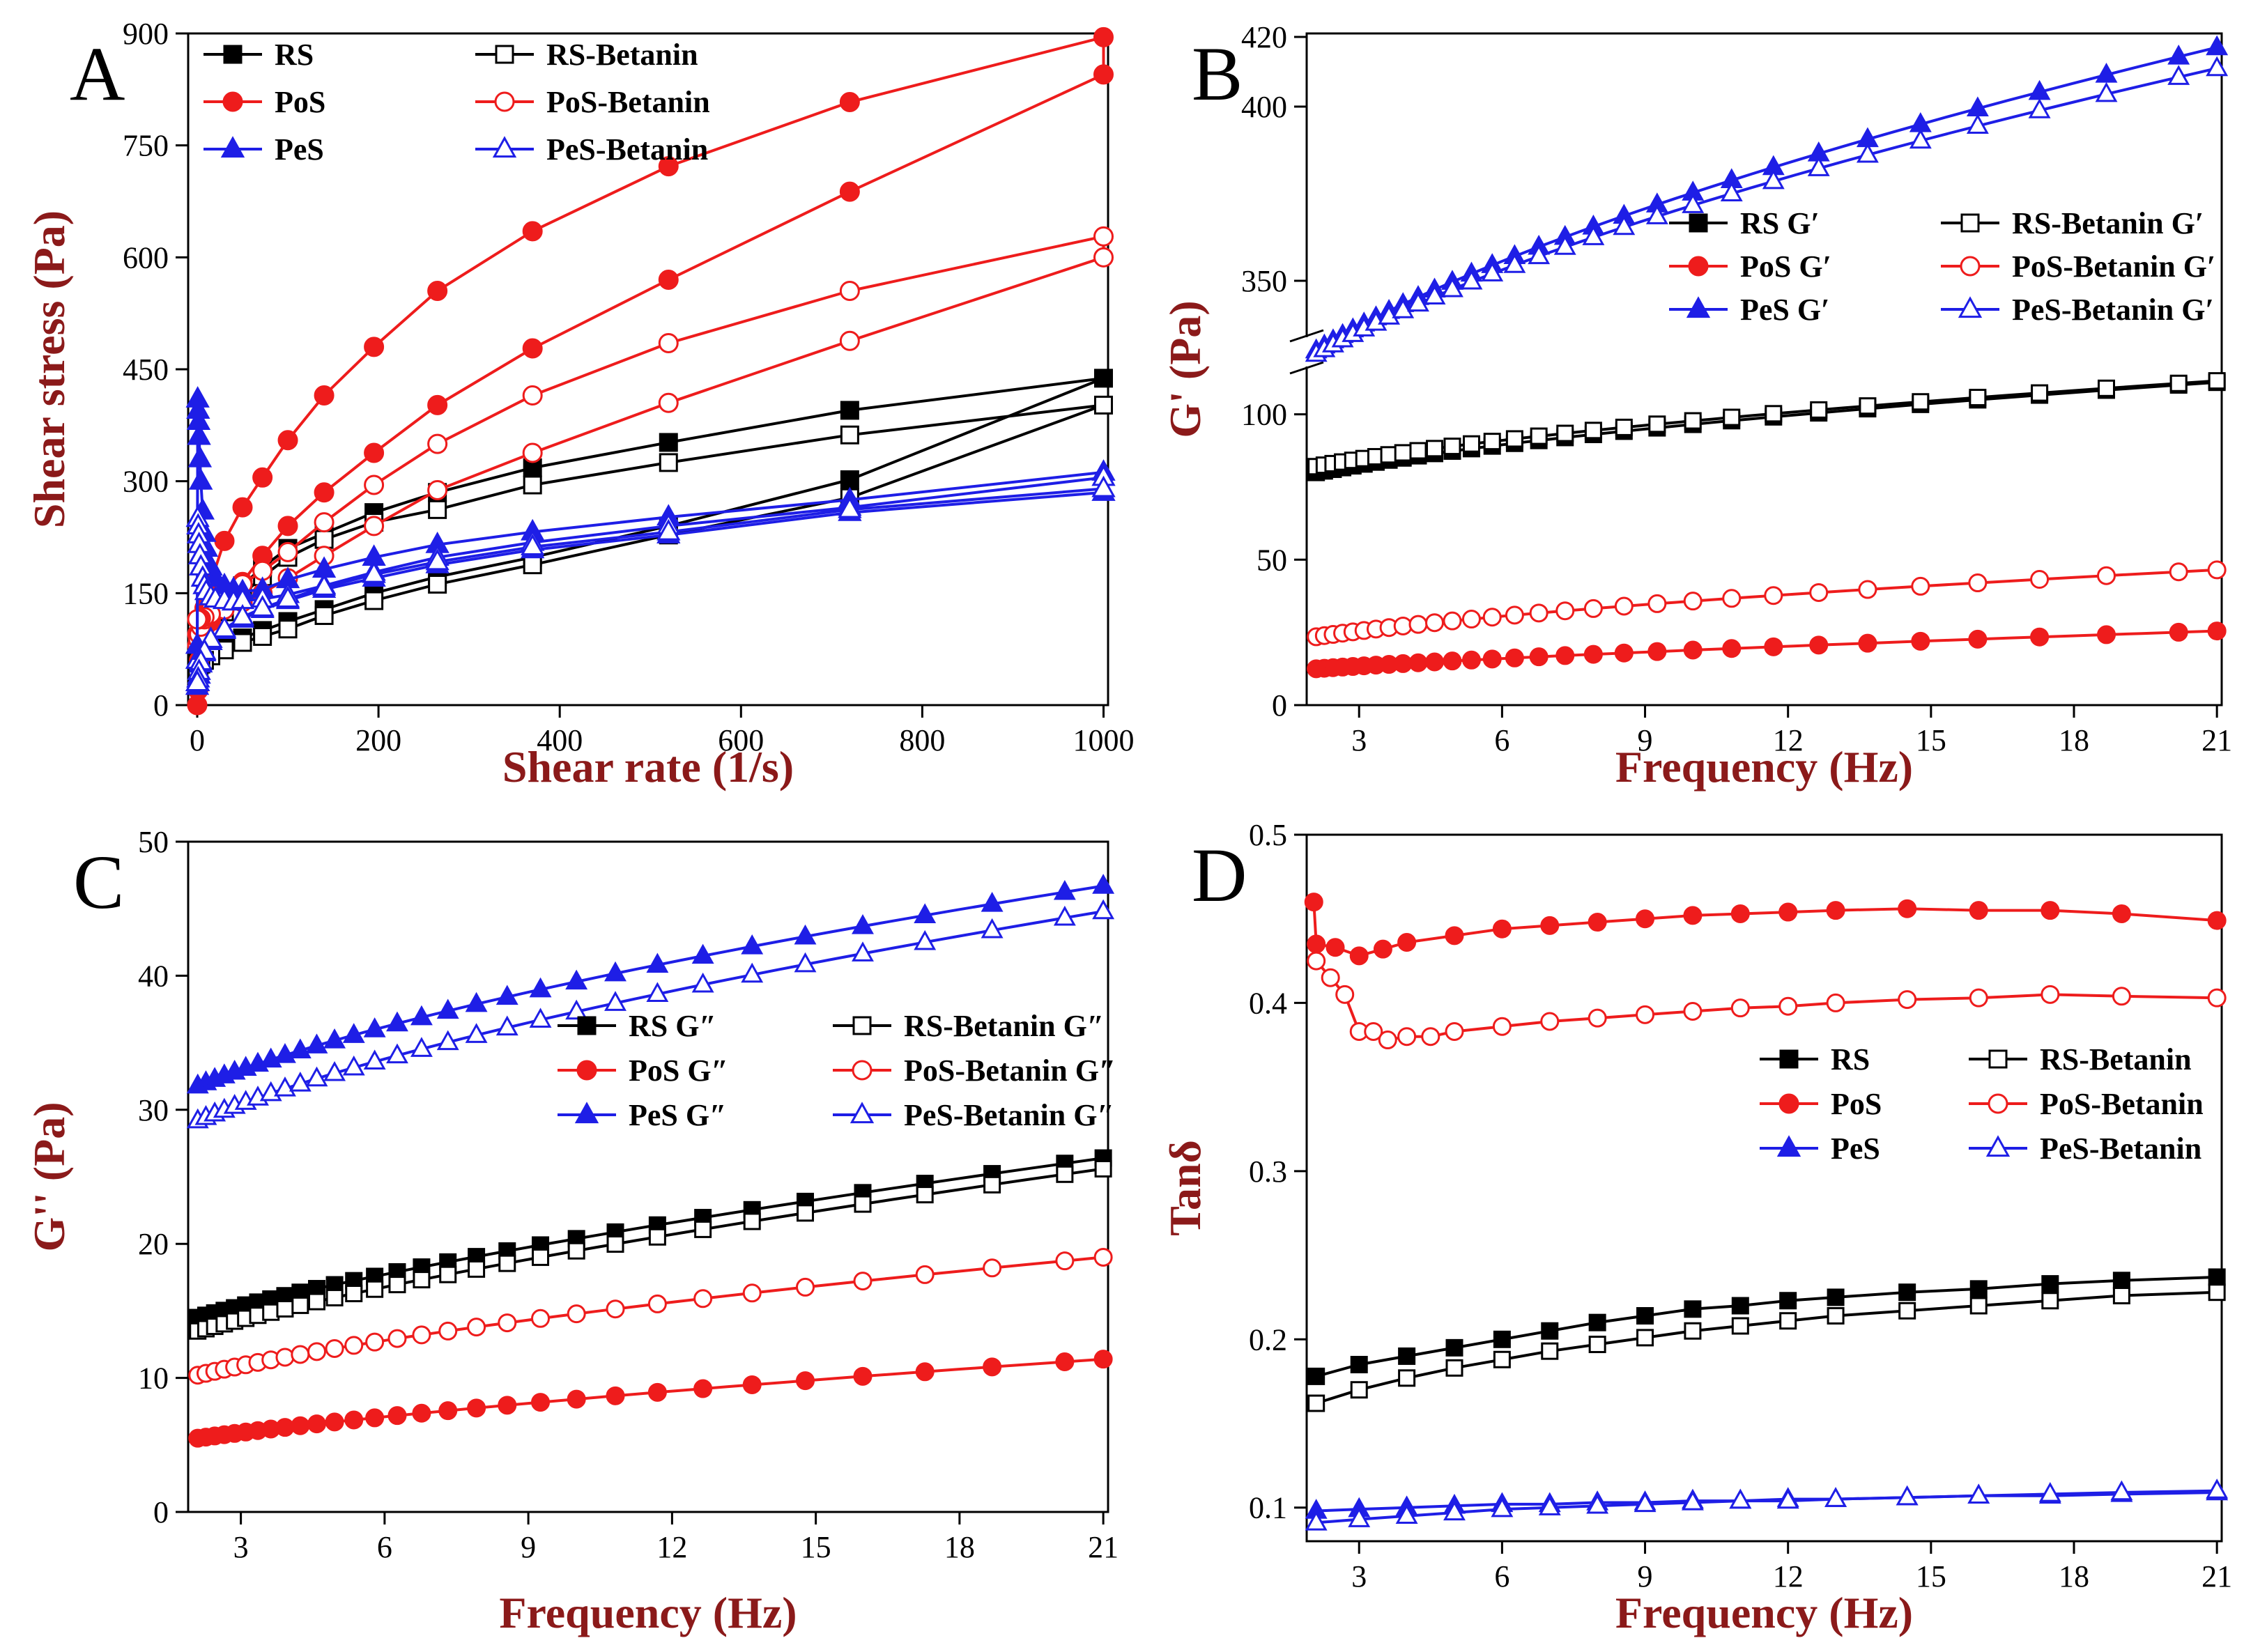 This screenshot has height=1652, width=2244. Describe the element at coordinates (258, 55) in the screenshot. I see `legend-entry: RS` at that location.